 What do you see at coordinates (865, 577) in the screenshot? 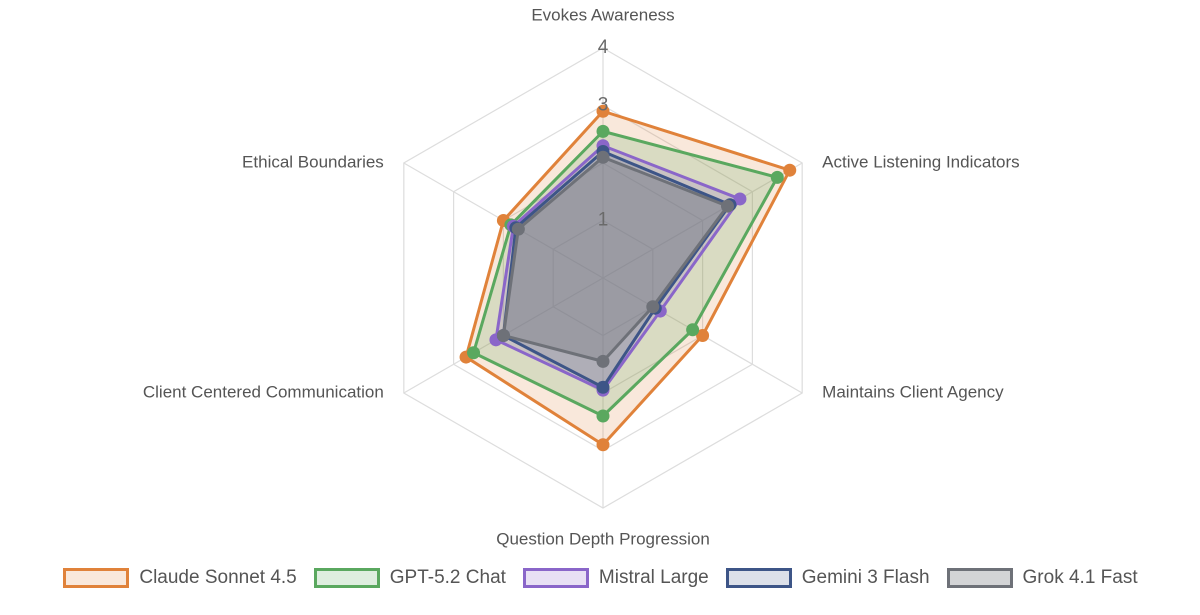
I see `legend-label: Gemini 3 Flash` at bounding box center [865, 577].